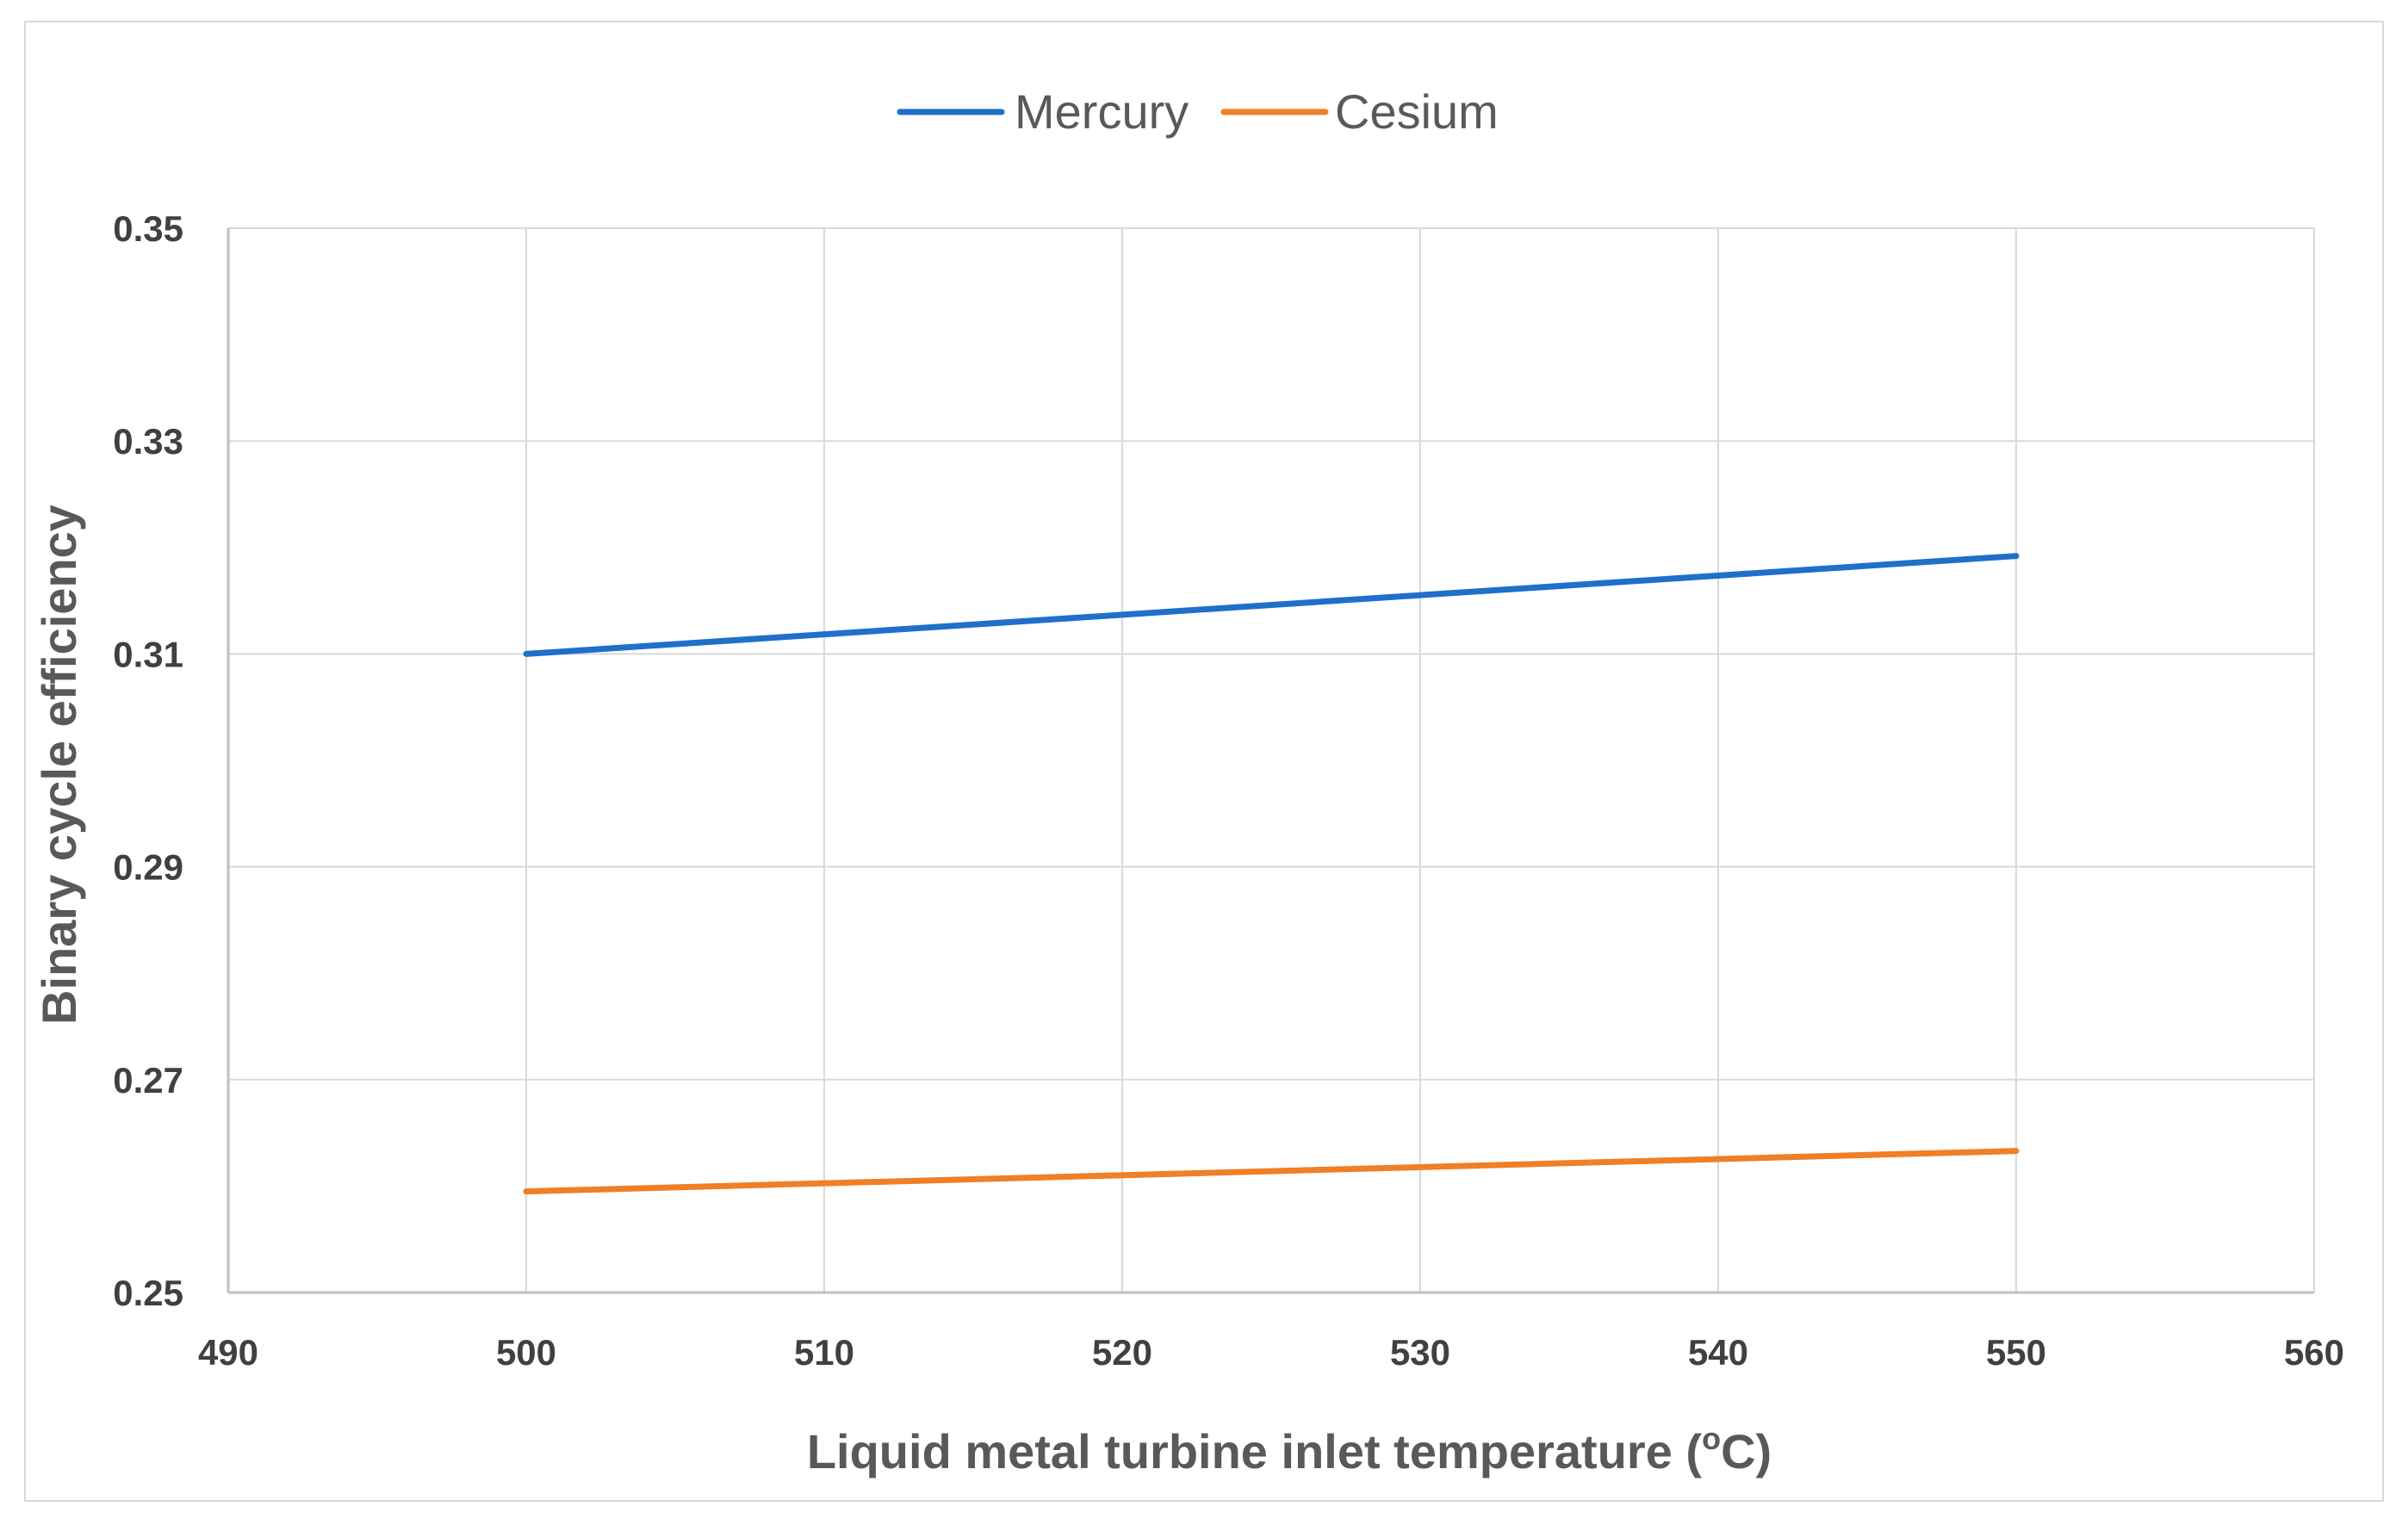 The height and width of the screenshot is (1525, 2408). What do you see at coordinates (1101, 112) in the screenshot?
I see `legend-label-mercury: Mercury` at bounding box center [1101, 112].